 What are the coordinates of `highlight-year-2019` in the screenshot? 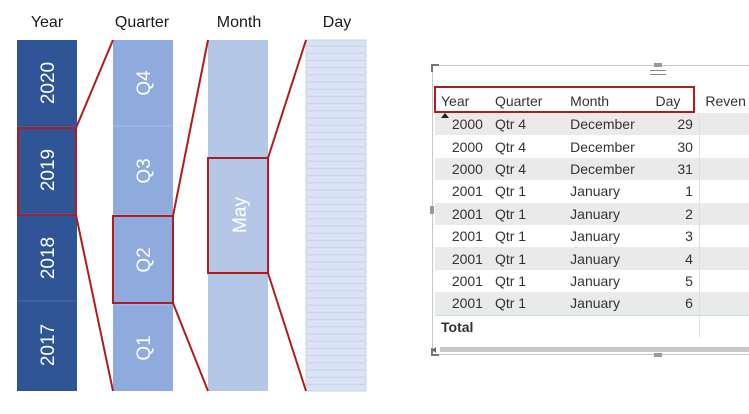 It's located at (47, 171).